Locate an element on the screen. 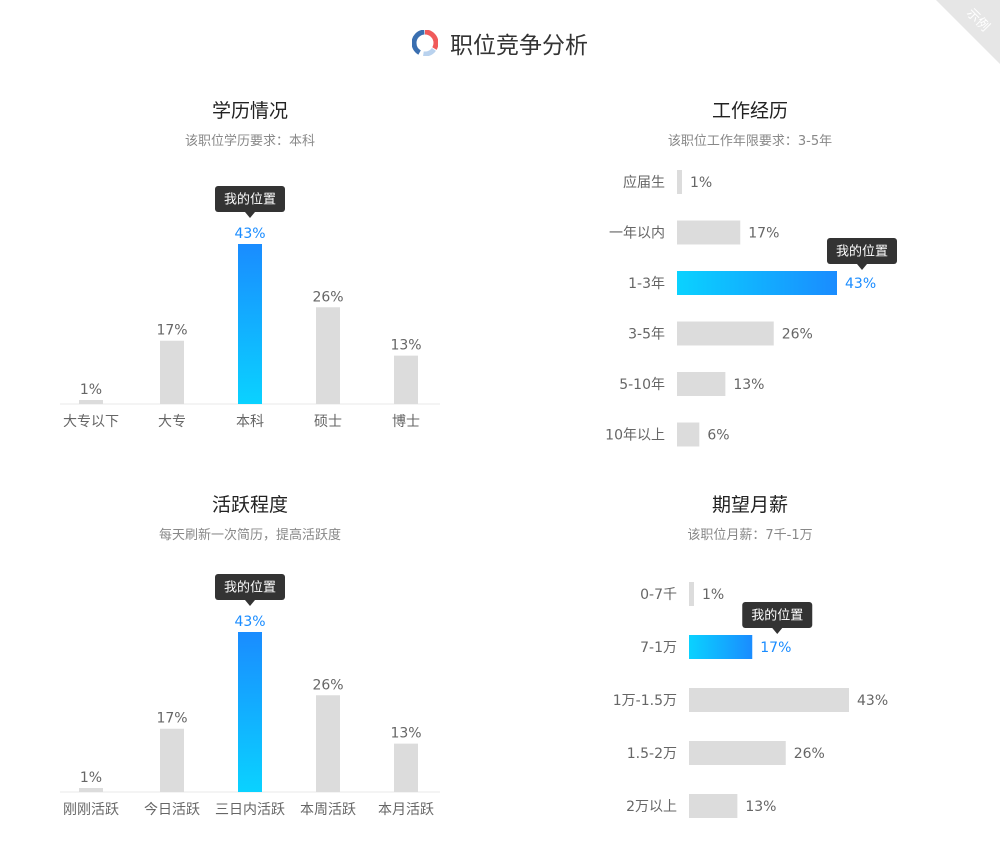 The width and height of the screenshot is (1000, 860). category-label: 7-1万 is located at coordinates (658, 648).